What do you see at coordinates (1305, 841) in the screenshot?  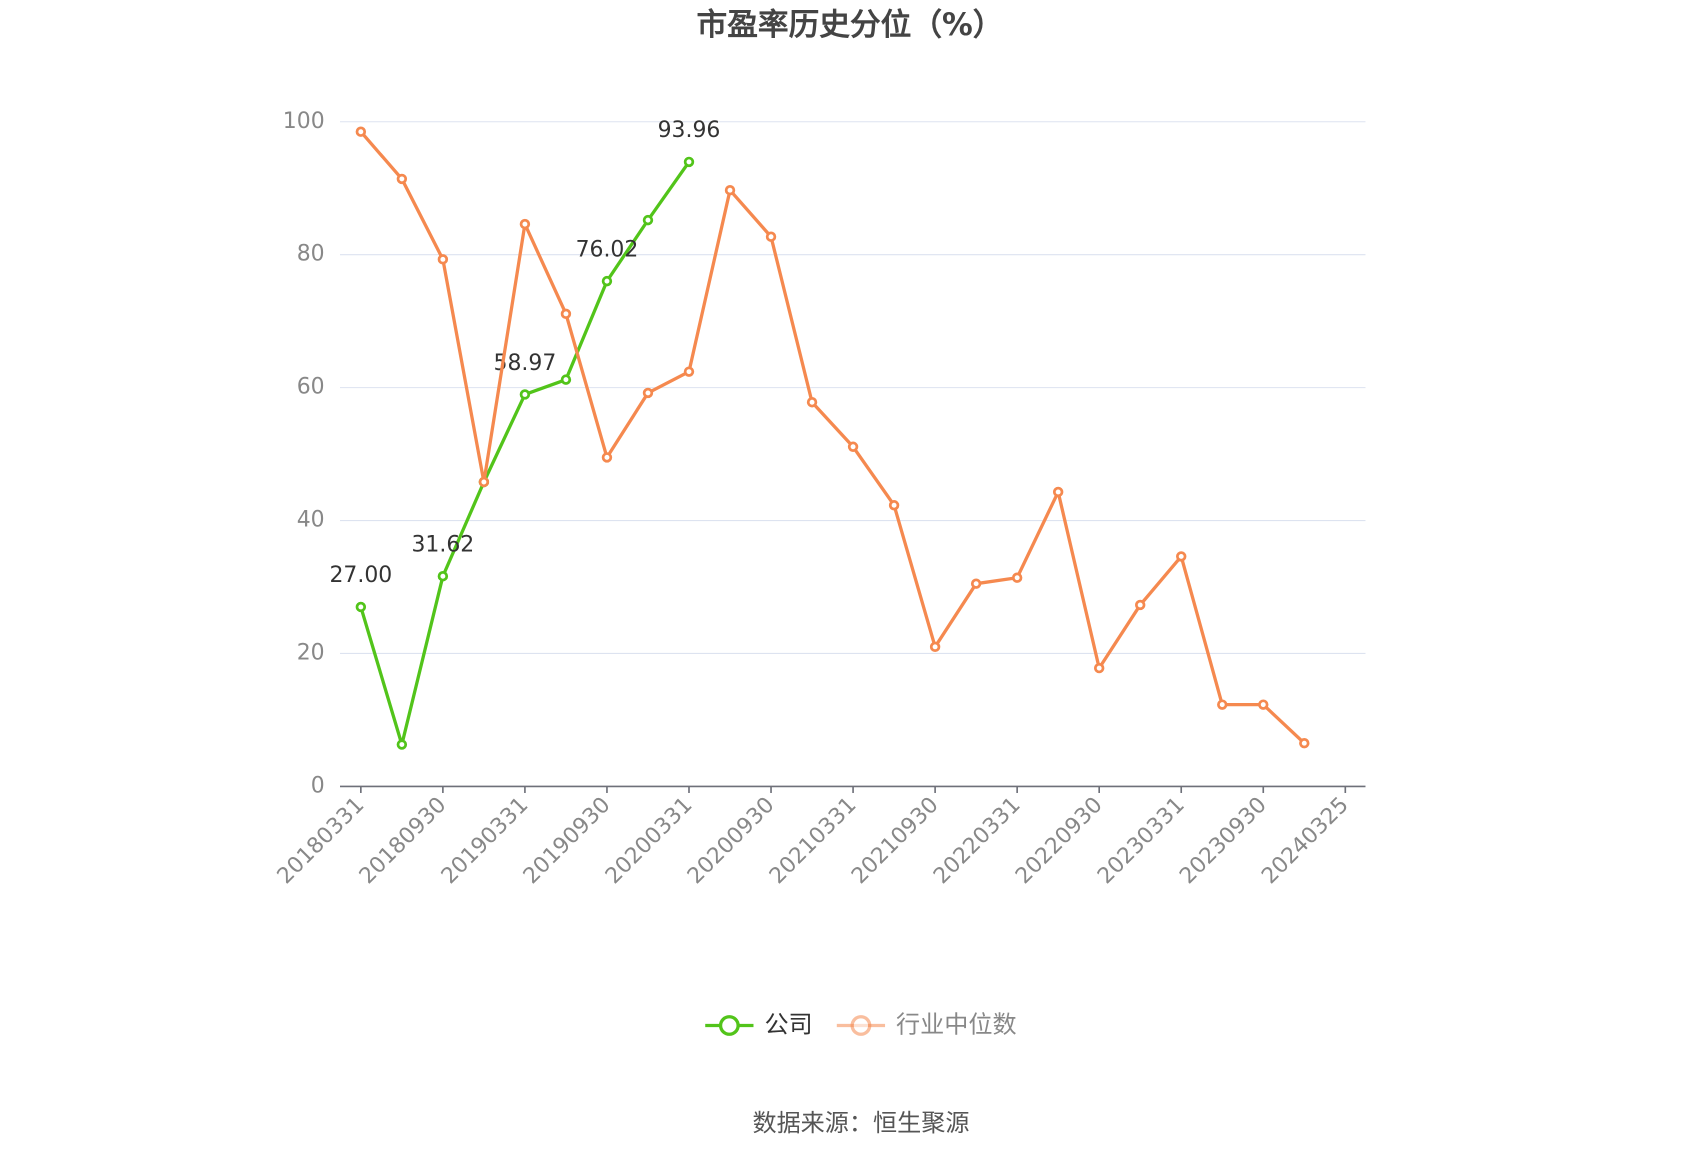 I see `x-tick-label: 20240325` at bounding box center [1305, 841].